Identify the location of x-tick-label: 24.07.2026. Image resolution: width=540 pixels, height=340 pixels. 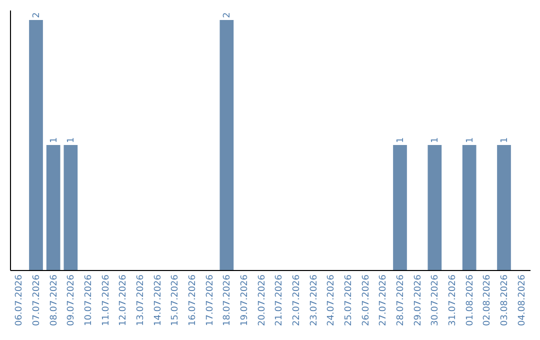
(331, 300).